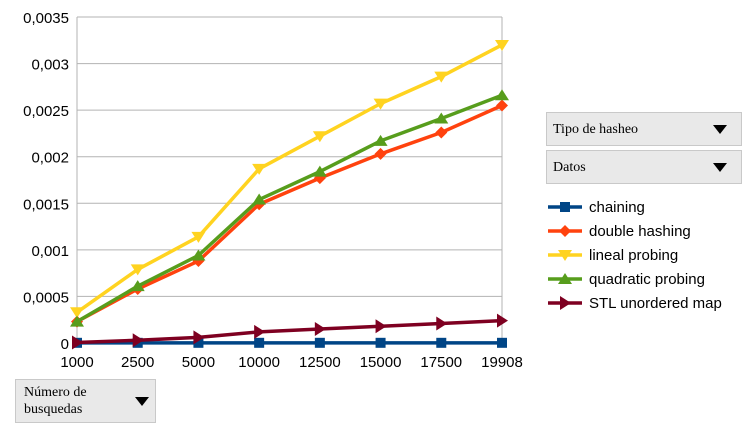 The width and height of the screenshot is (756, 425). I want to click on x-tick-label: 10000, so click(259, 362).